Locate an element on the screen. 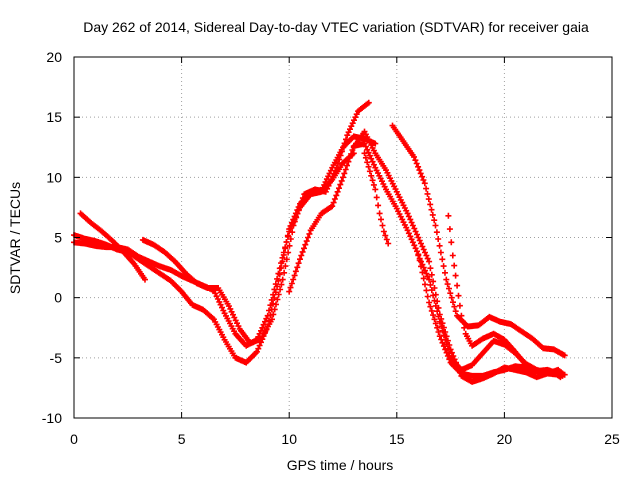  y-tick-label: 15 is located at coordinates (54, 117).